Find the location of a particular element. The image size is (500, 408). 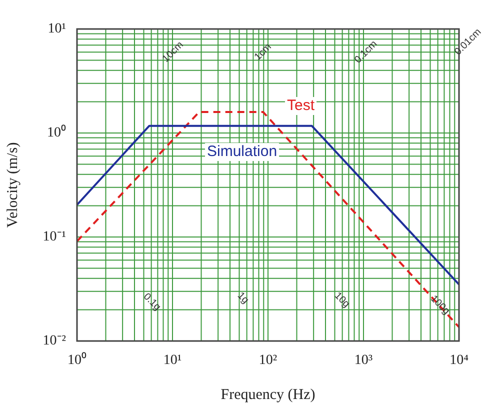

x-tick-label: 10¹ is located at coordinates (172, 360).